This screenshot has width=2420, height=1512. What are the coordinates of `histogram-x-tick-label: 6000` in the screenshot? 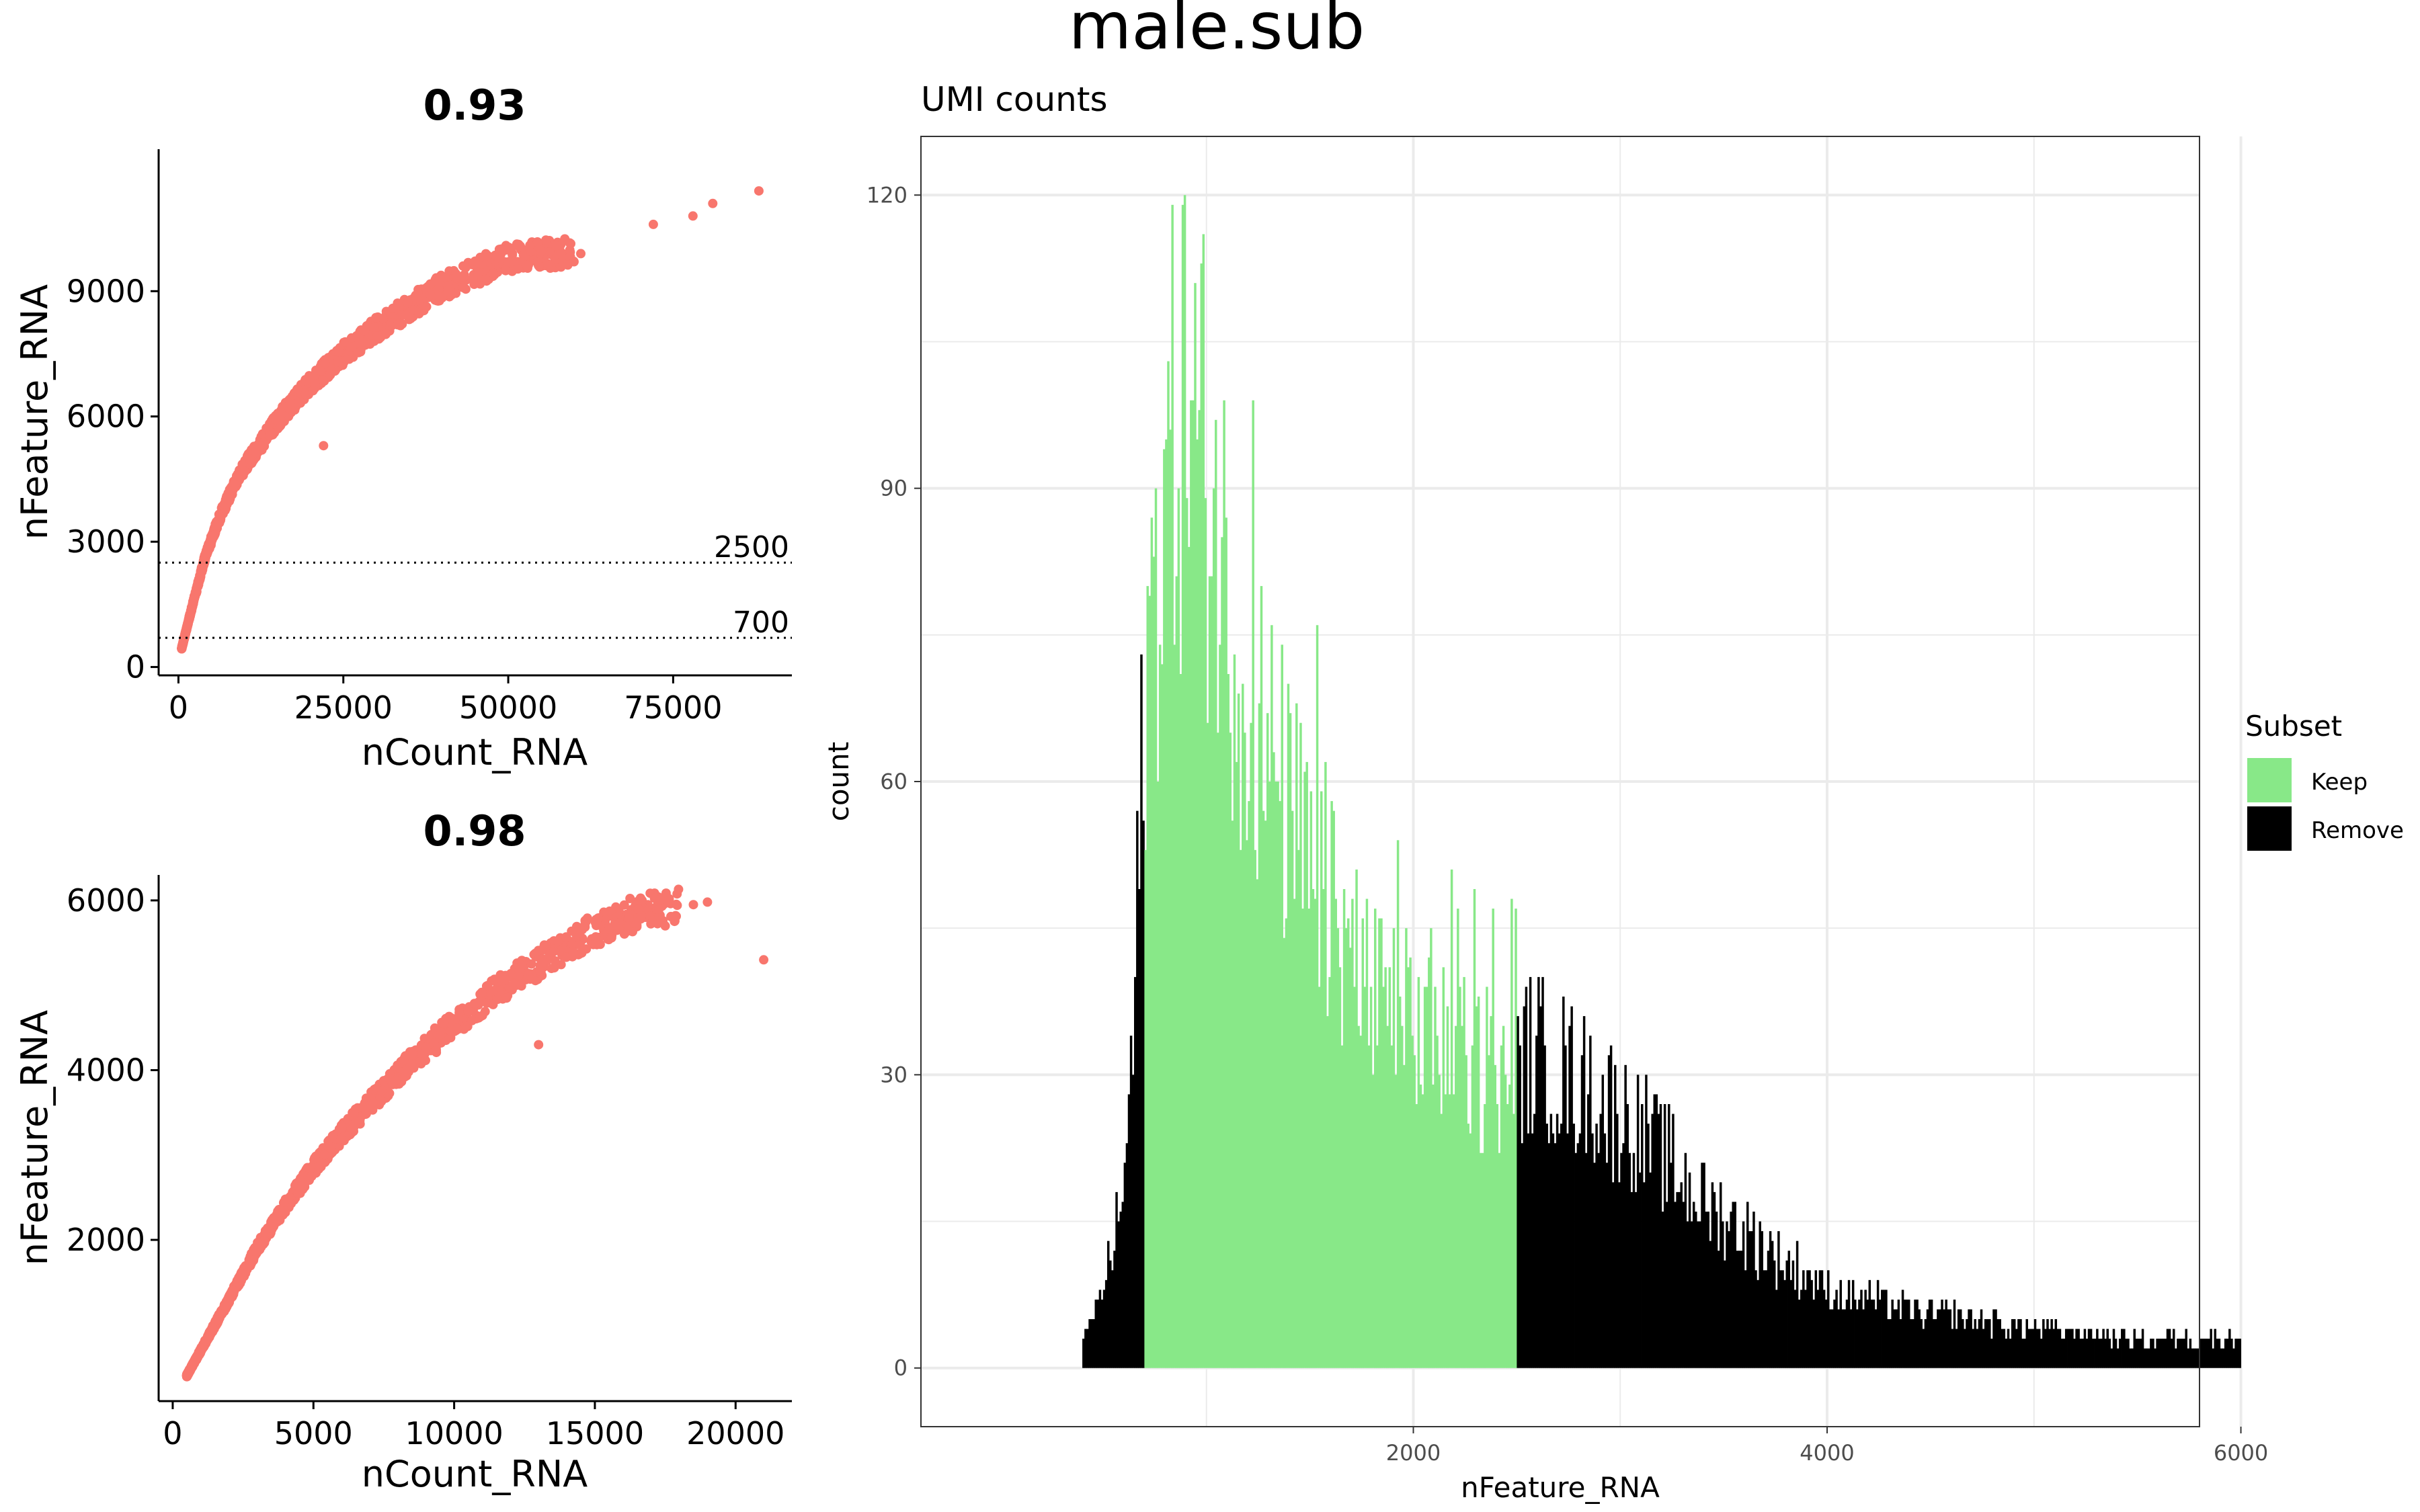 It's located at (2241, 1453).